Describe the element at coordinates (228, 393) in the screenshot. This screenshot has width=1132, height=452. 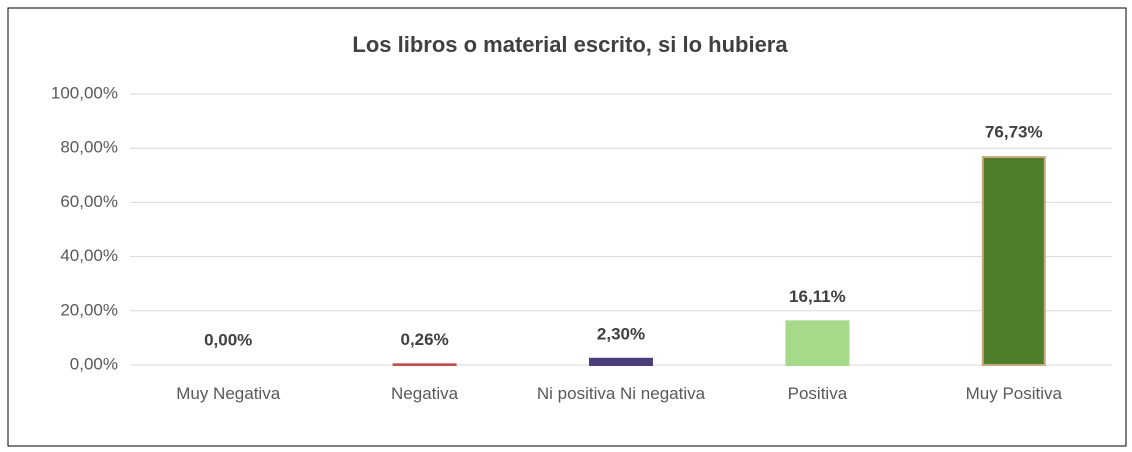
I see `x-tick-label: Muy Negativa` at that location.